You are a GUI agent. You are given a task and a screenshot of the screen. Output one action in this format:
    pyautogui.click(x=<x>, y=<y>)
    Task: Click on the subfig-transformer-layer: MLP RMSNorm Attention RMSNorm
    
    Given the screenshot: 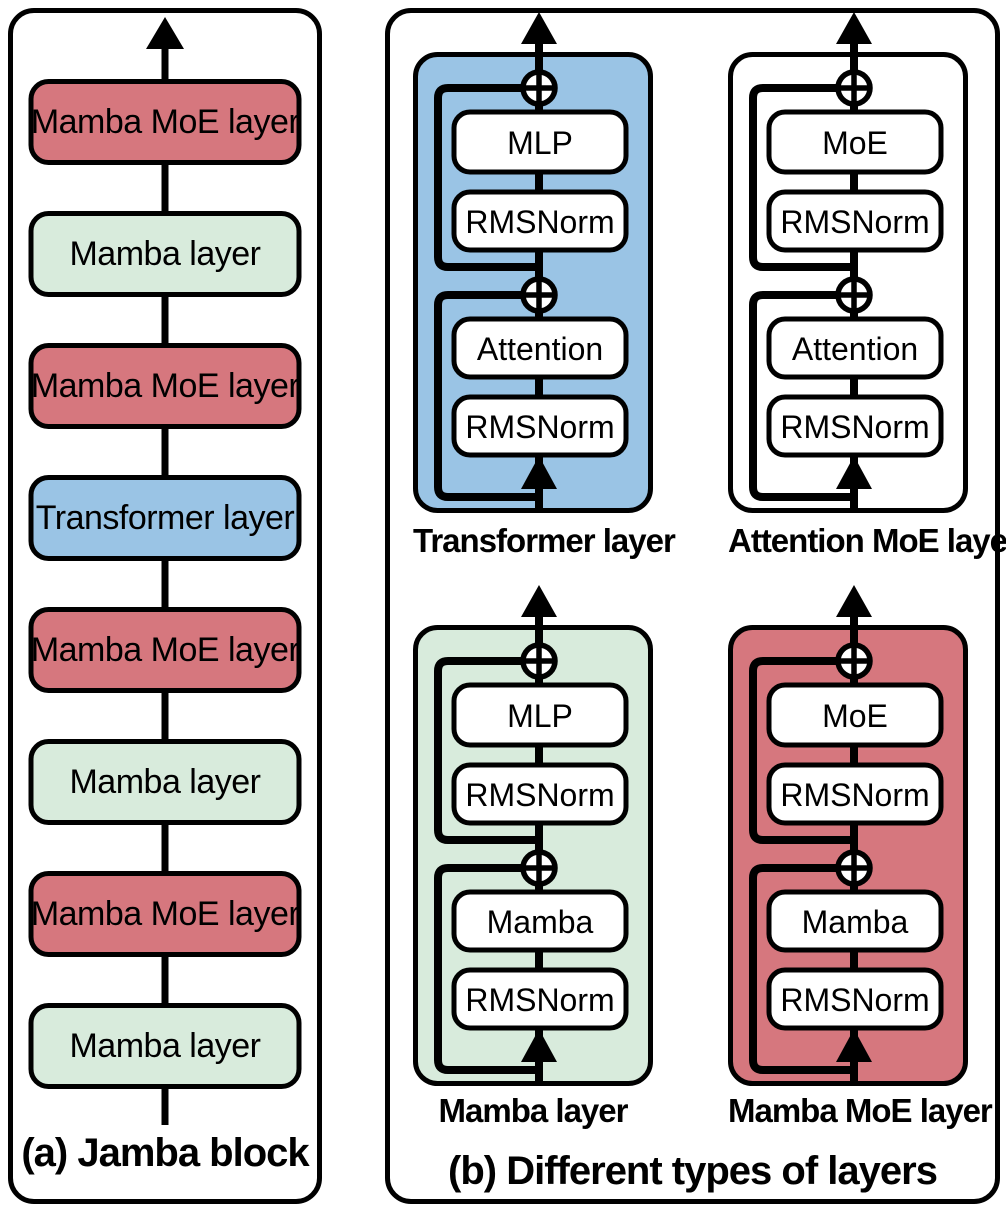 What is the action you would take?
    pyautogui.click(x=533, y=262)
    